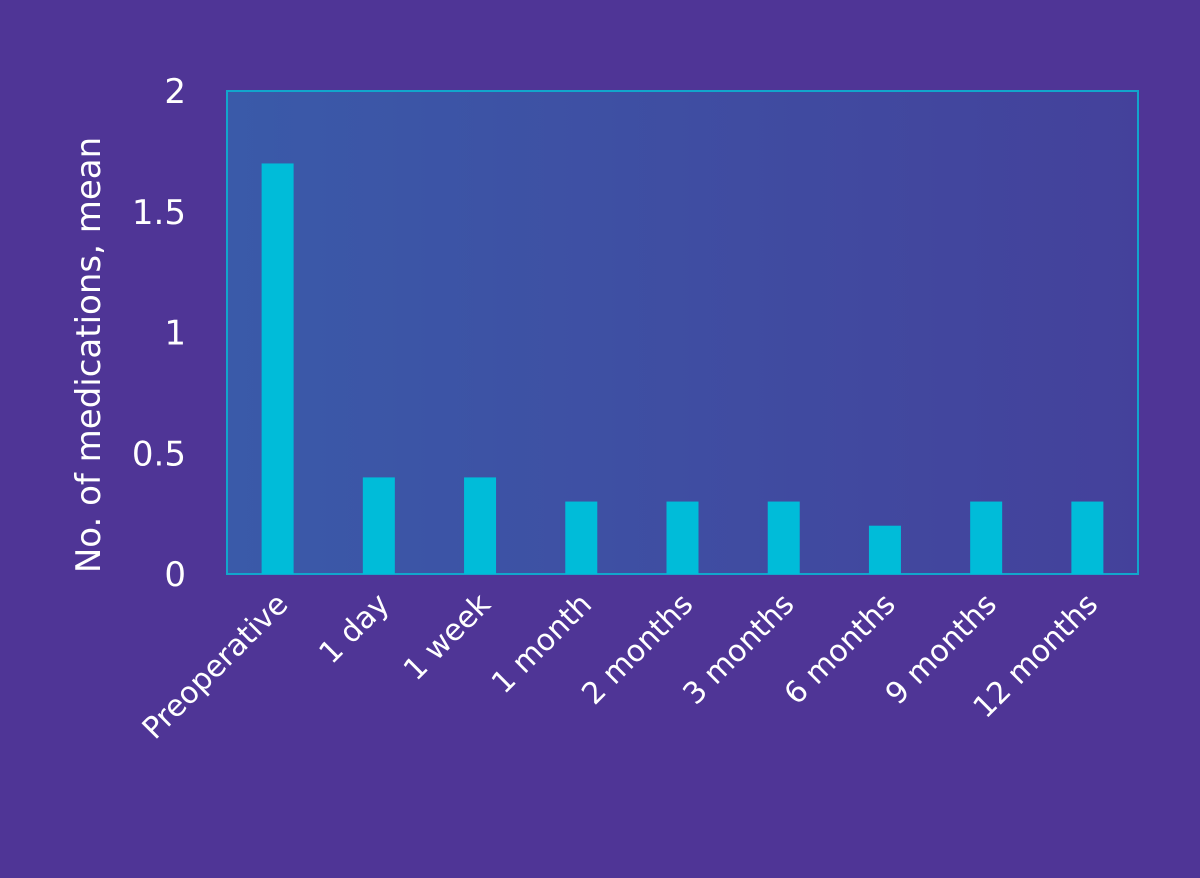  What do you see at coordinates (89, 355) in the screenshot?
I see `y-axis-label: No. of medications, mean` at bounding box center [89, 355].